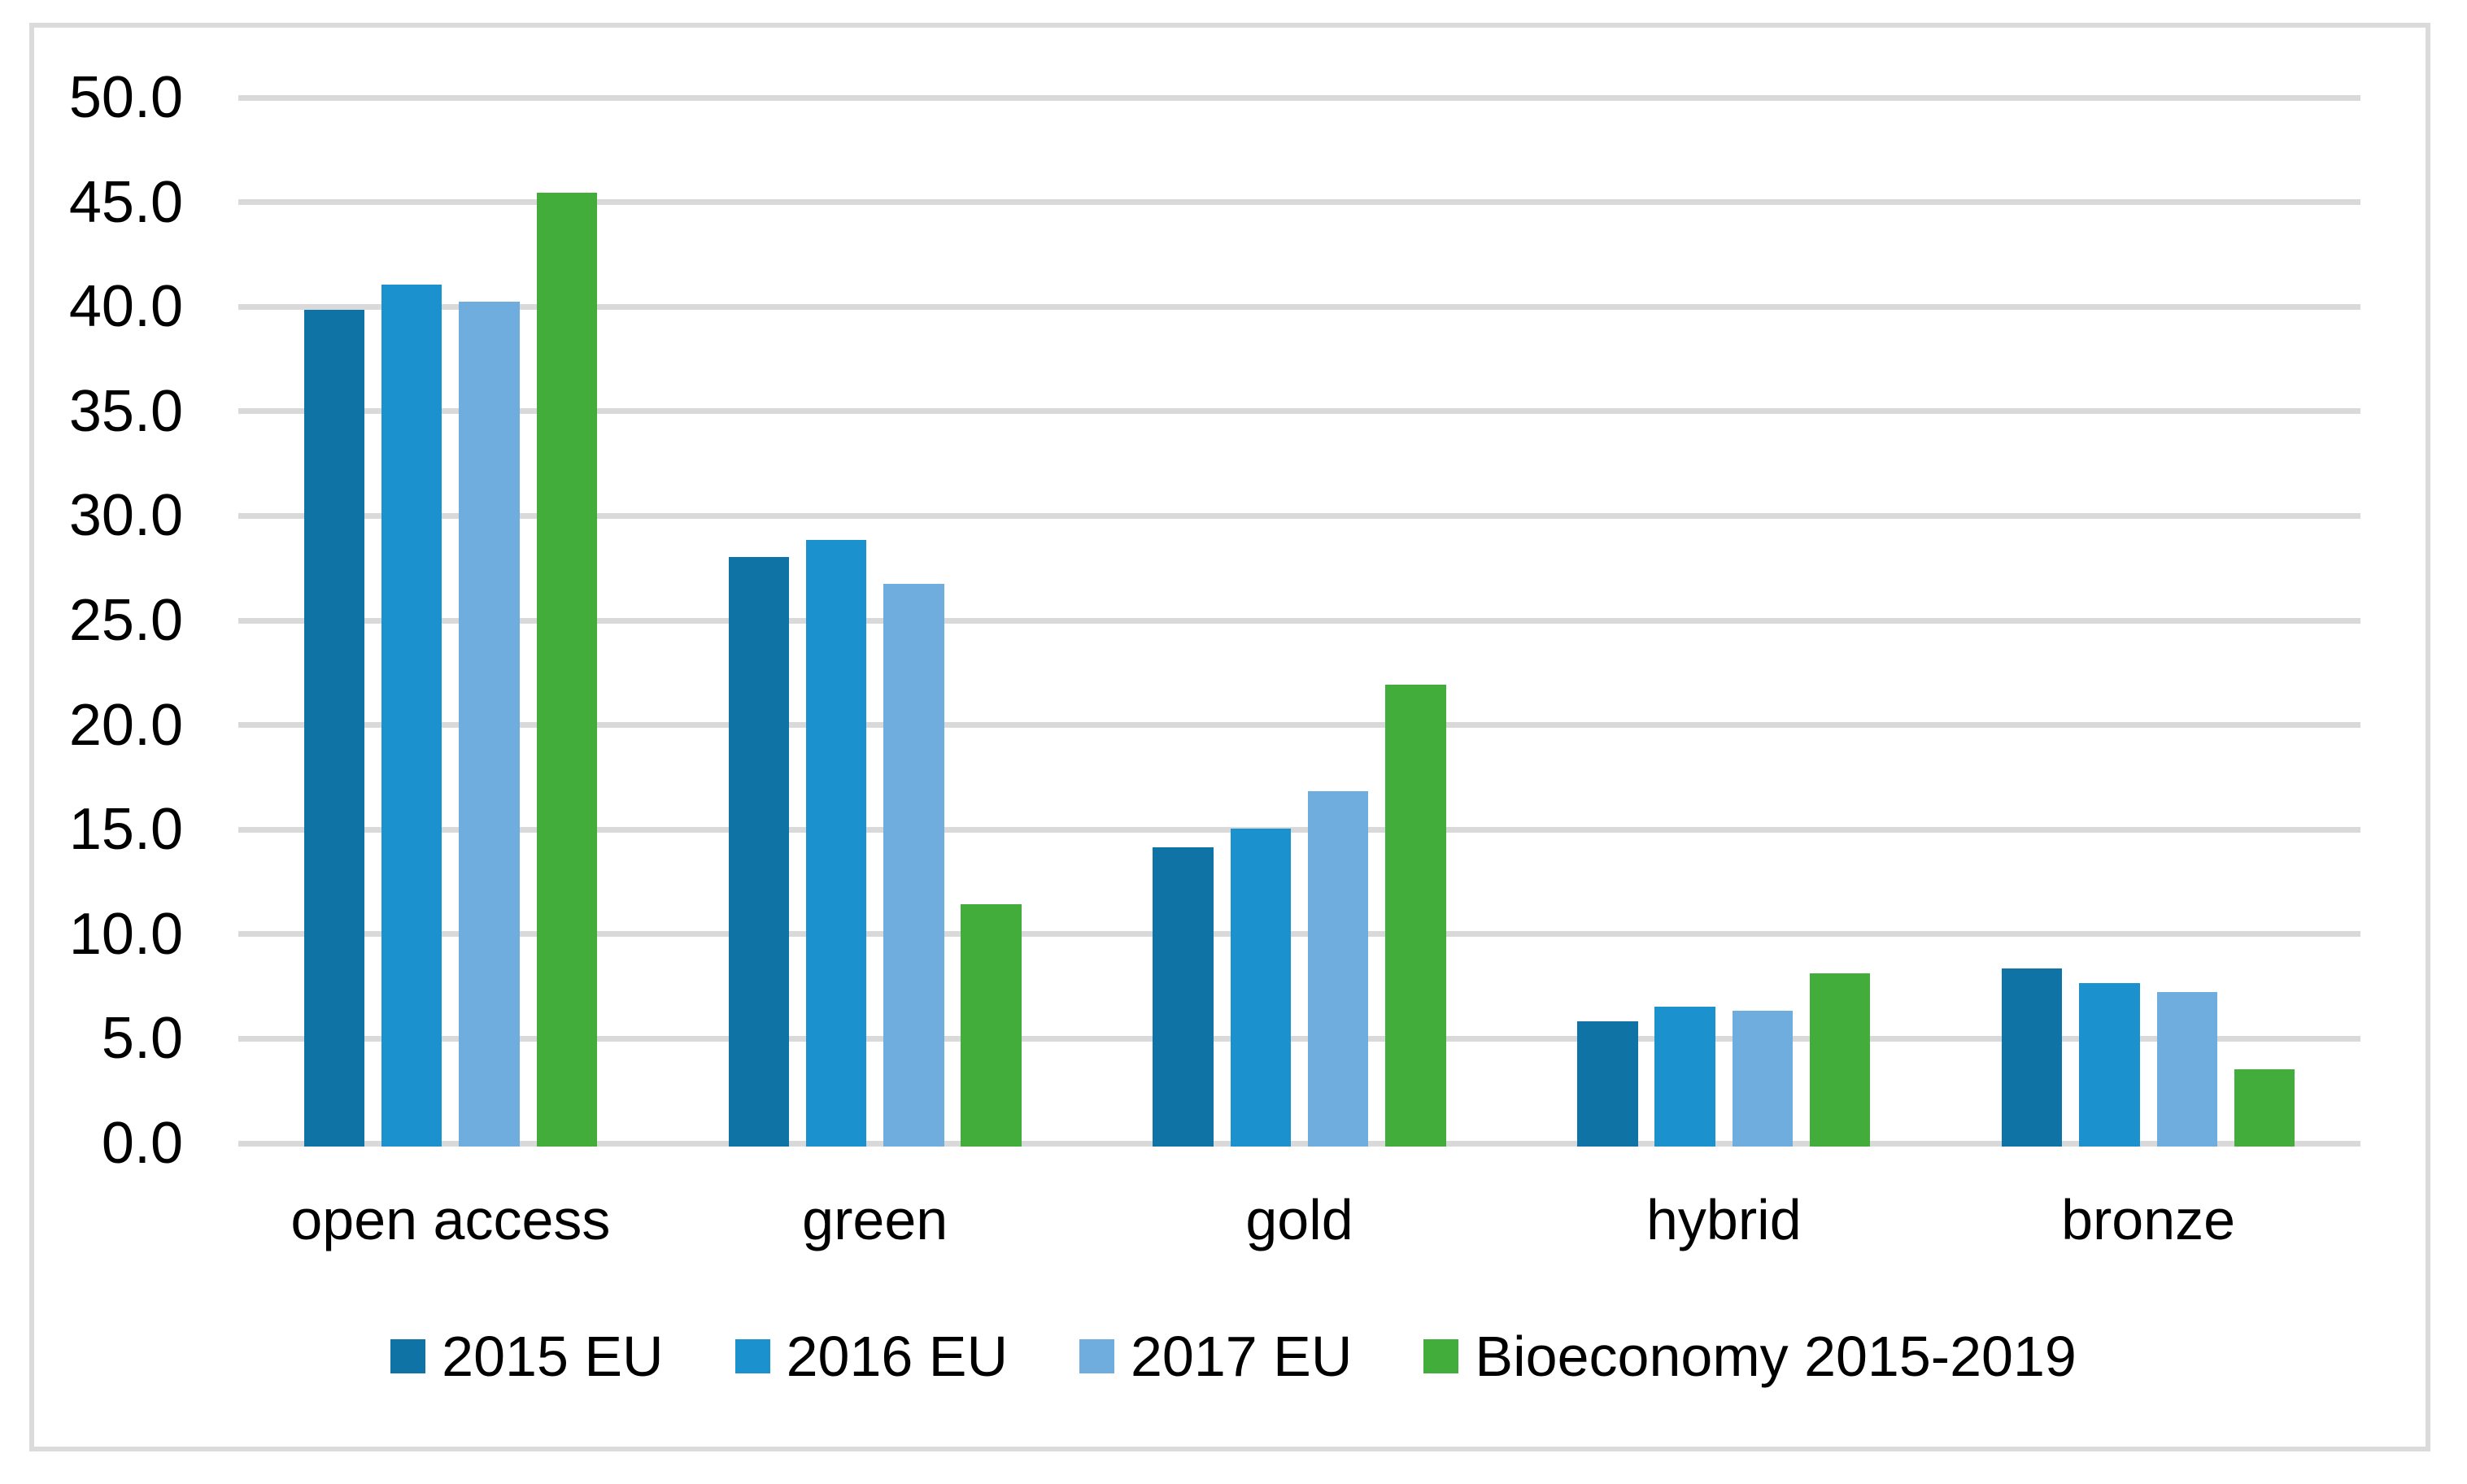 Image resolution: width=2467 pixels, height=1484 pixels. I want to click on bar-group-open-access, so click(450, 622).